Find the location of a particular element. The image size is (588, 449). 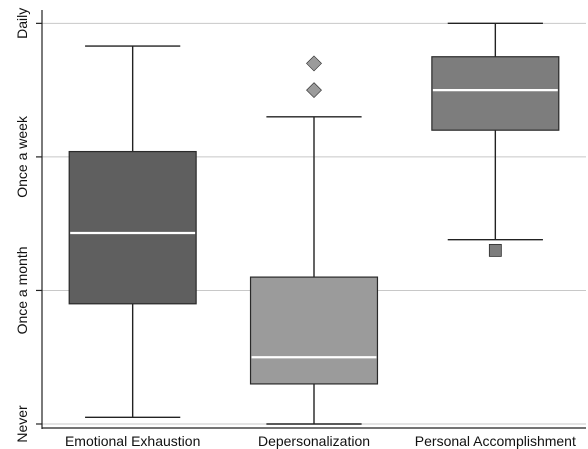

y-tick-label: Once a month is located at coordinates (22, 290).